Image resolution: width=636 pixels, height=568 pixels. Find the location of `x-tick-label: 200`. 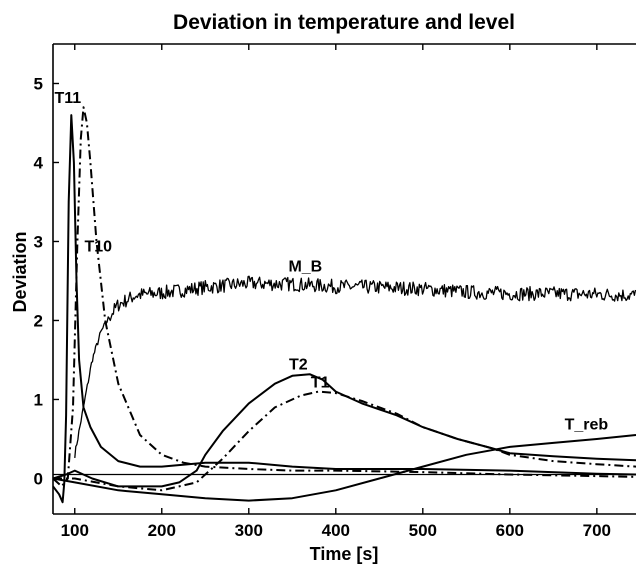

x-tick-label: 200 is located at coordinates (162, 530).